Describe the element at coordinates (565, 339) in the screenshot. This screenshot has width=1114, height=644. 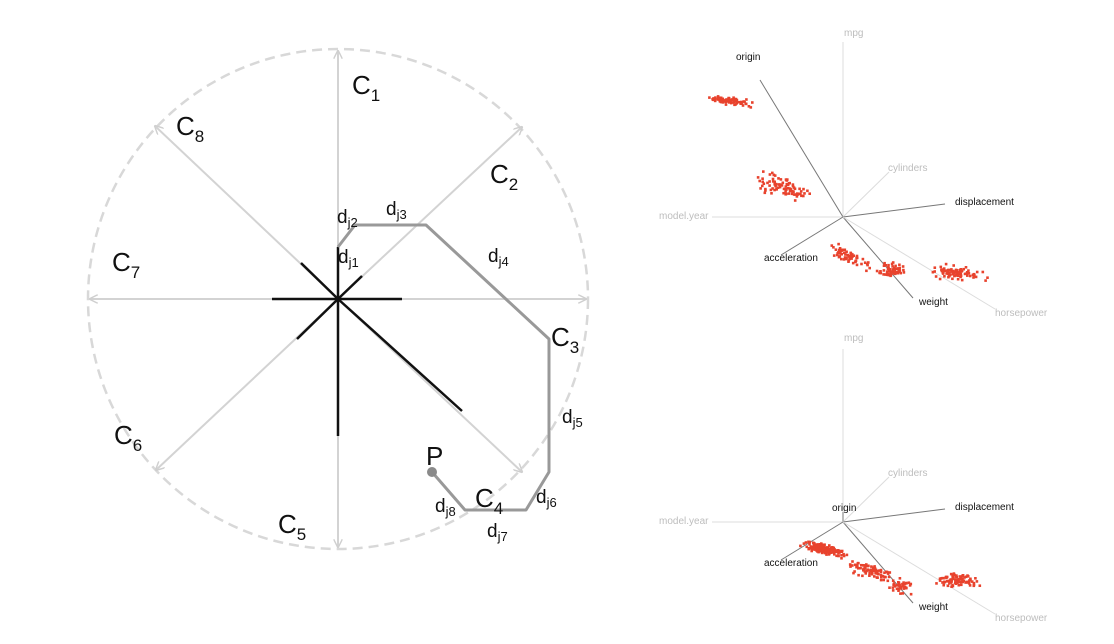
I see `anchor-label-c3: C3` at that location.